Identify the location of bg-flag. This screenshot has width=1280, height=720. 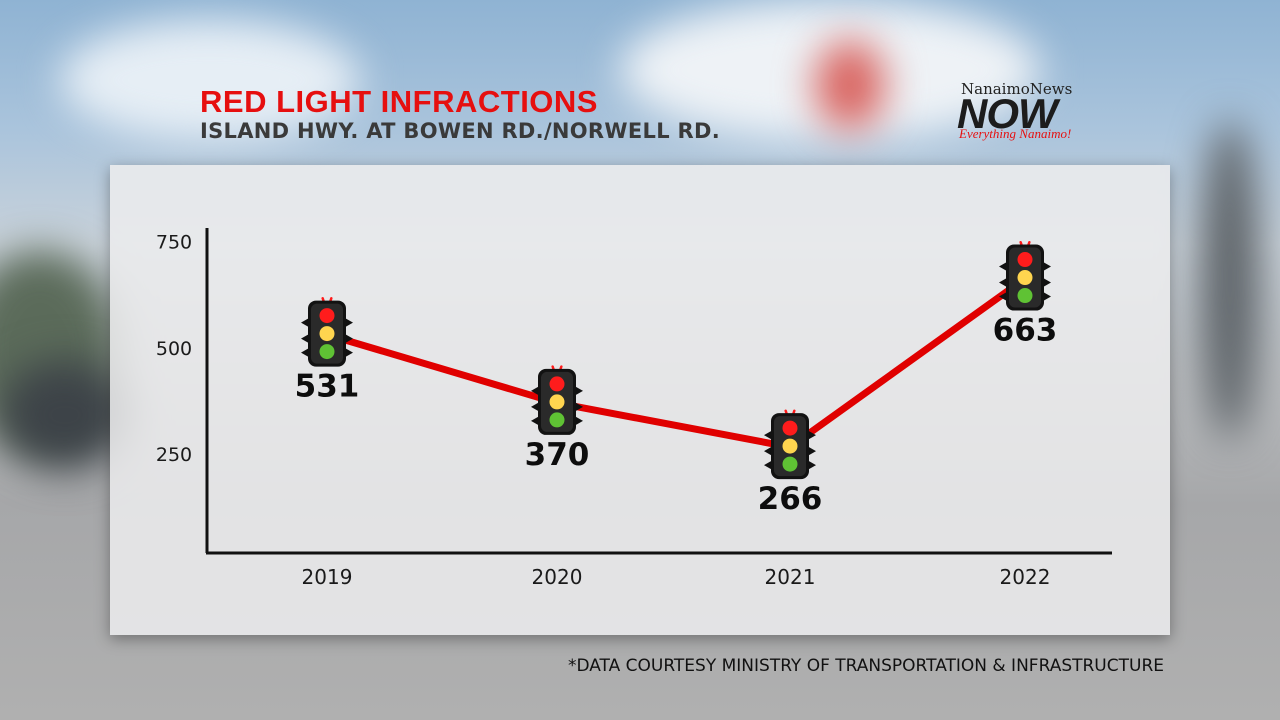
(850, 85).